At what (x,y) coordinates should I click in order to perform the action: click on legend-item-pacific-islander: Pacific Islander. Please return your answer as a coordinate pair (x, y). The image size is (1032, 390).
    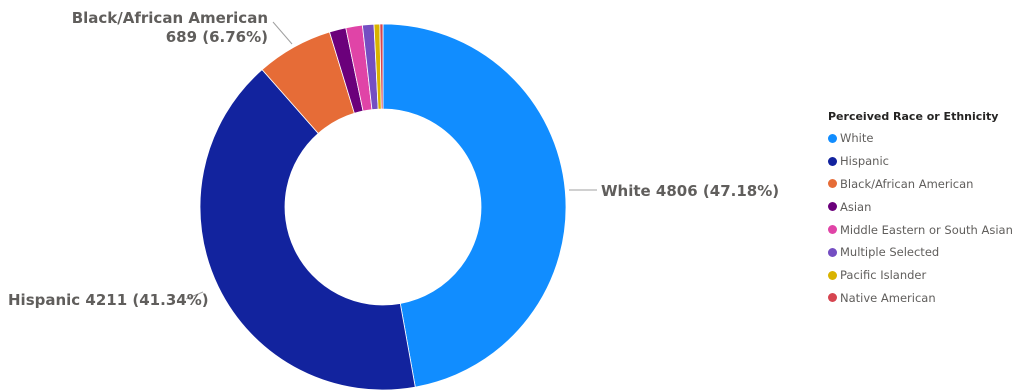
    Looking at the image, I should click on (920, 275).